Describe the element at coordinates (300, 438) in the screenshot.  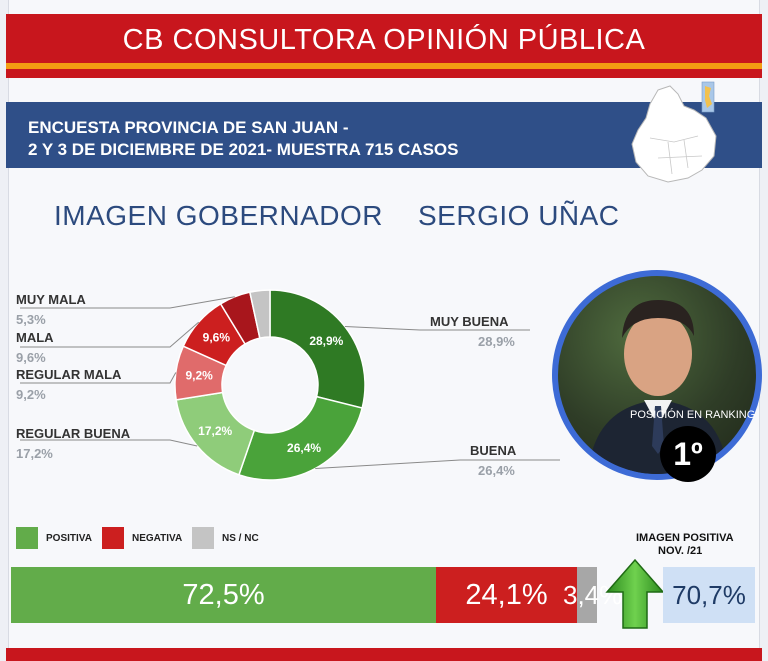
I see `donut-slice-buena` at that location.